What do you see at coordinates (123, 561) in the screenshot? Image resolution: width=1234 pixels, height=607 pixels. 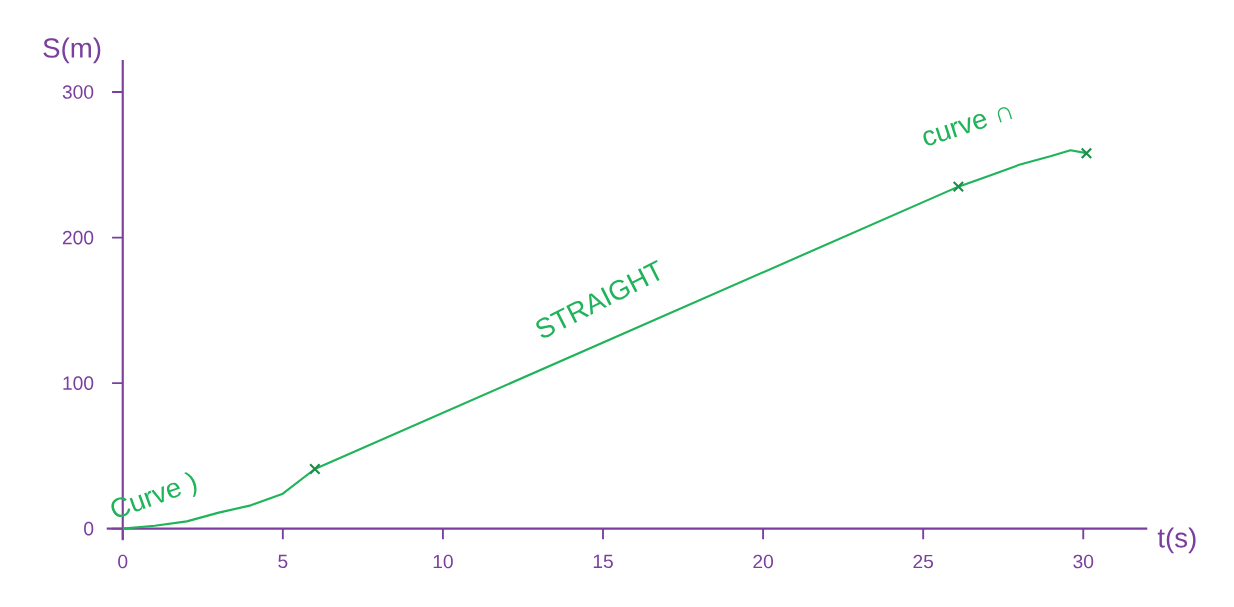 I see `x-tick-label: 0` at bounding box center [123, 561].